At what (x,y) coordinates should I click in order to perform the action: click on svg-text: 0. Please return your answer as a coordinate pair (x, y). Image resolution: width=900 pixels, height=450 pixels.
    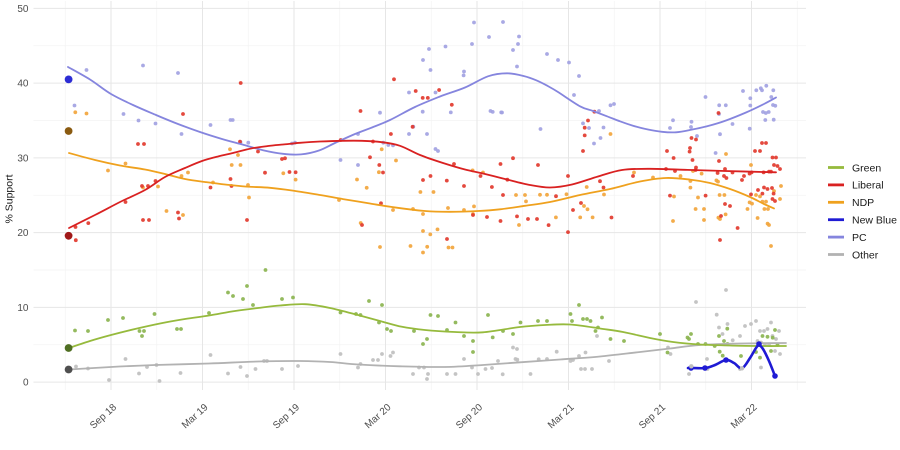
    Looking at the image, I should click on (26, 383).